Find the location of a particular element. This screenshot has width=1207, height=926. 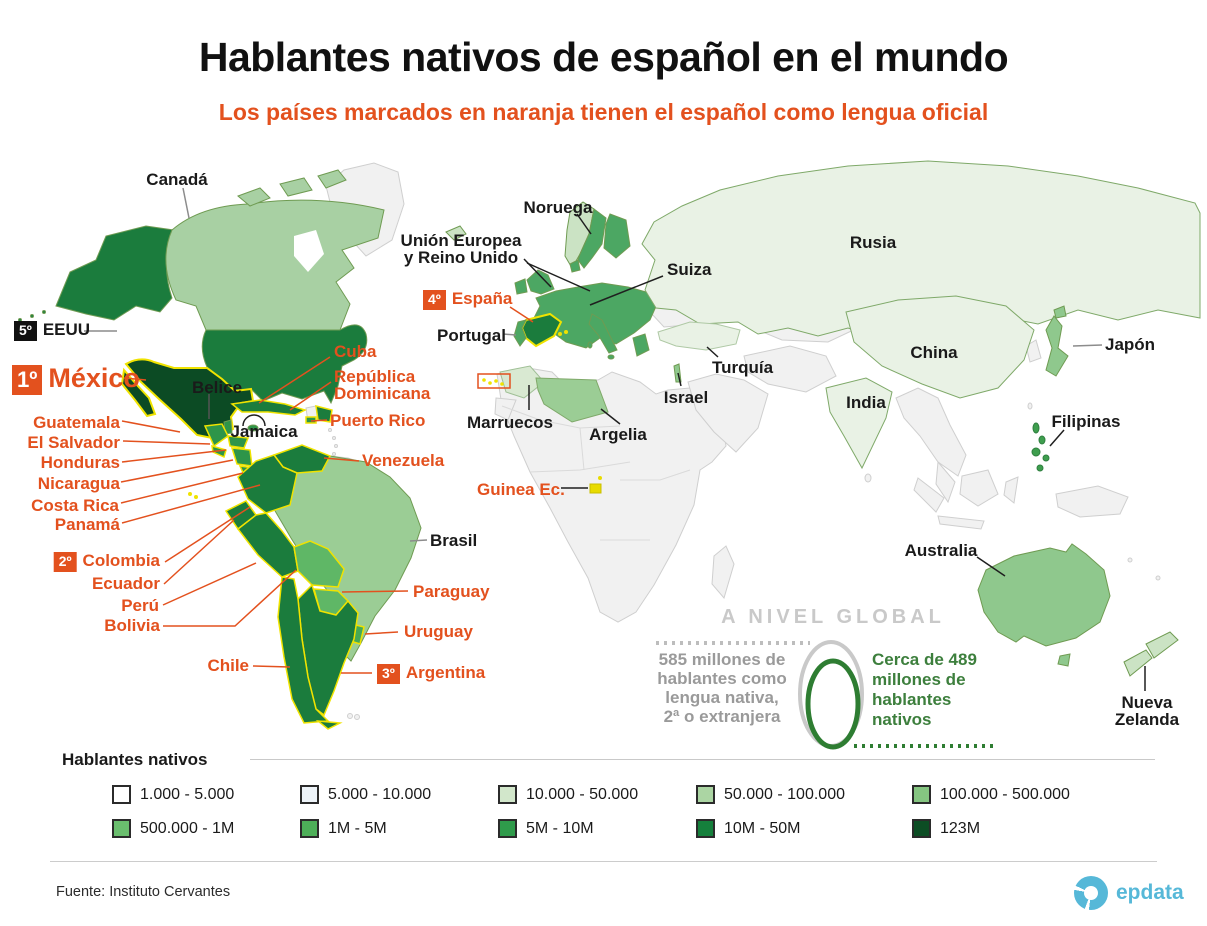

map-label-el-salvador: El Salvador is located at coordinates (73, 442).